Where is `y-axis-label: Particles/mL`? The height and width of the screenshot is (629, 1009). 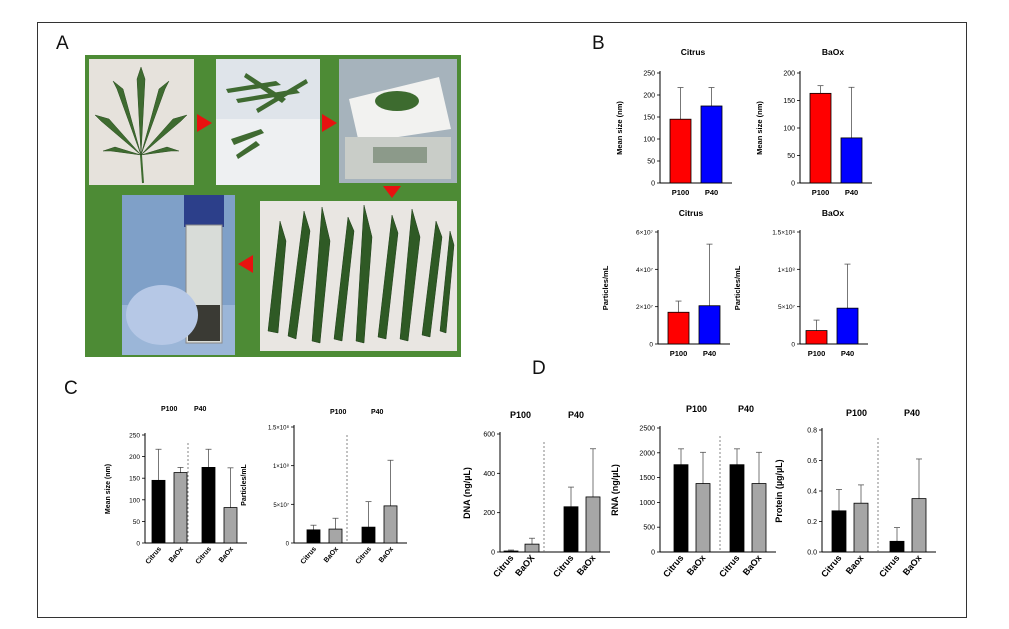
y-axis-label: Particles/mL is located at coordinates (244, 484).